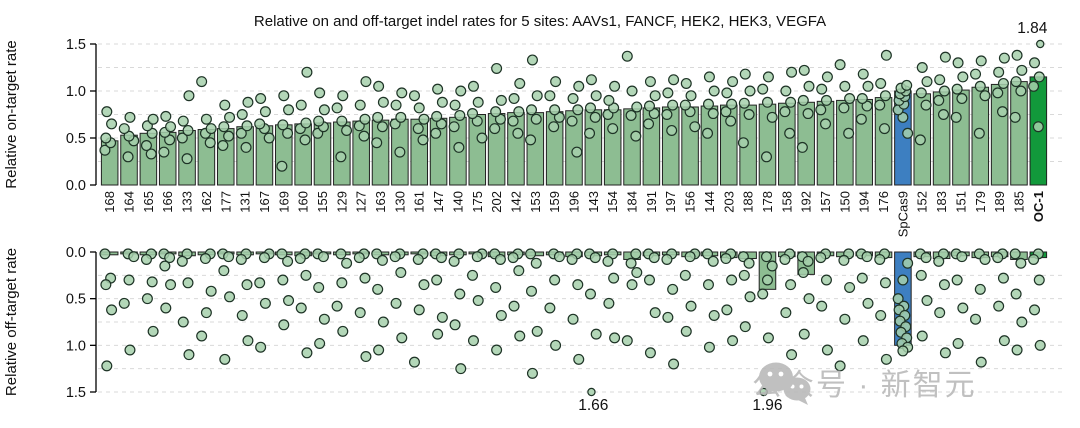  I want to click on x-label-127: 127, so click(361, 202).